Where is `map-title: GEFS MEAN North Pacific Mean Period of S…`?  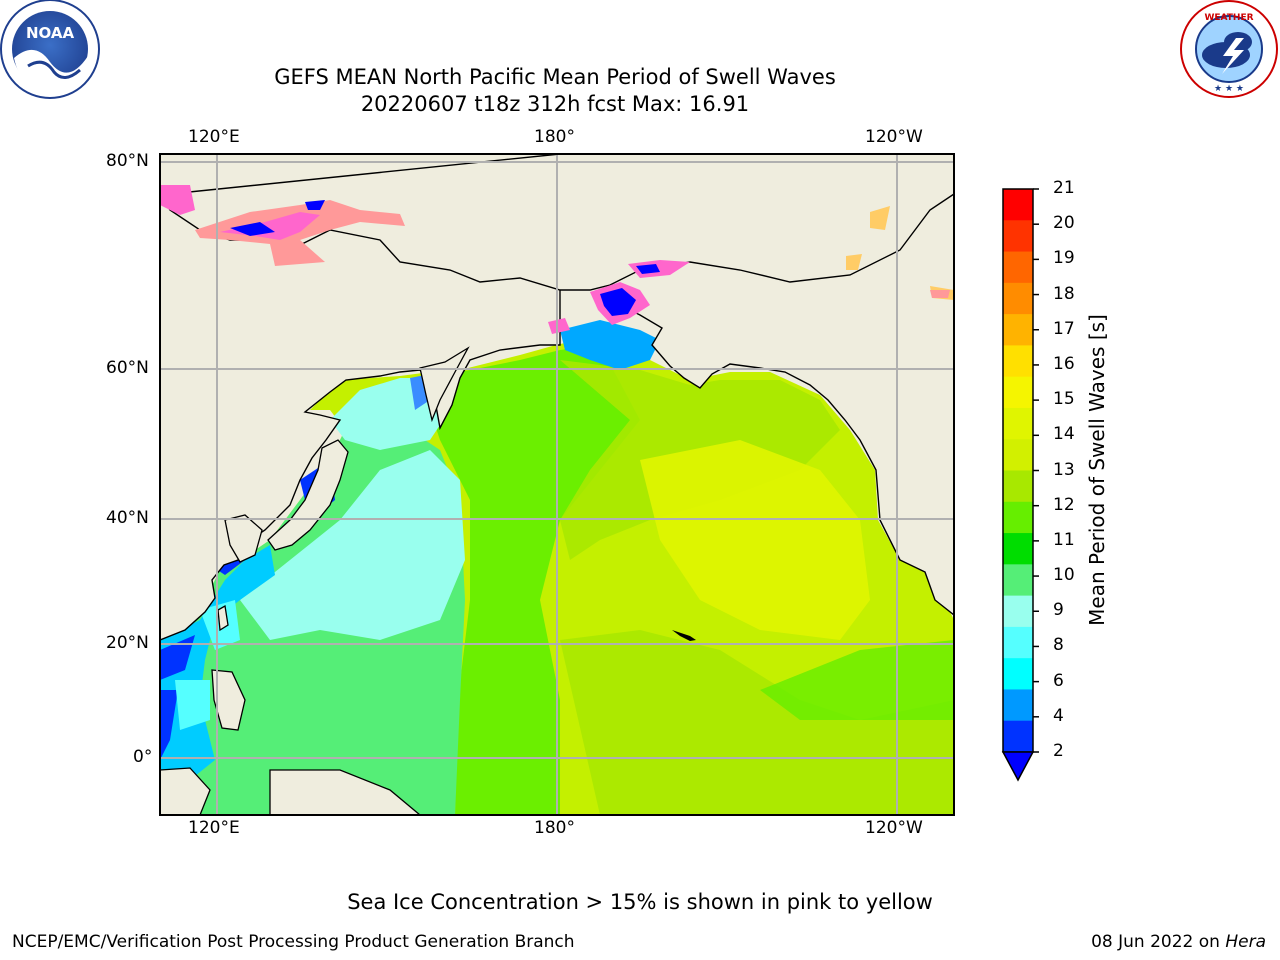 map-title: GEFS MEAN North Pacific Mean Period of S… is located at coordinates (555, 77).